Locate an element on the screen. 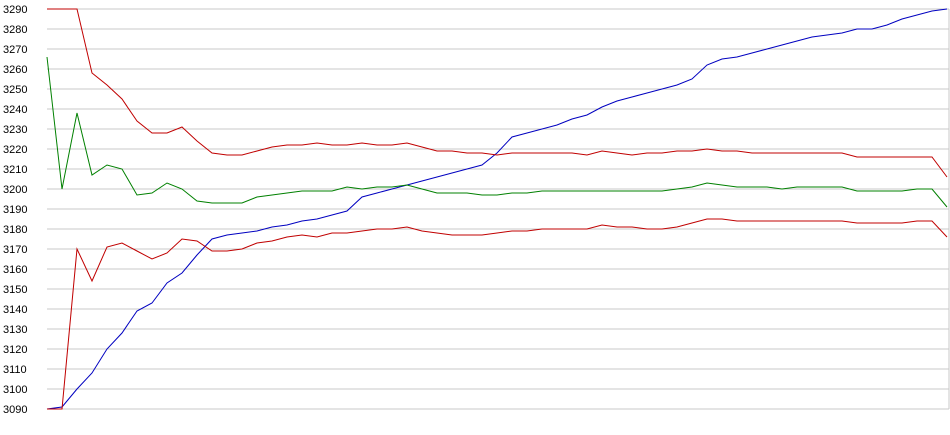 This screenshot has height=435, width=950. y-tick-label: 3220 is located at coordinates (15, 150).